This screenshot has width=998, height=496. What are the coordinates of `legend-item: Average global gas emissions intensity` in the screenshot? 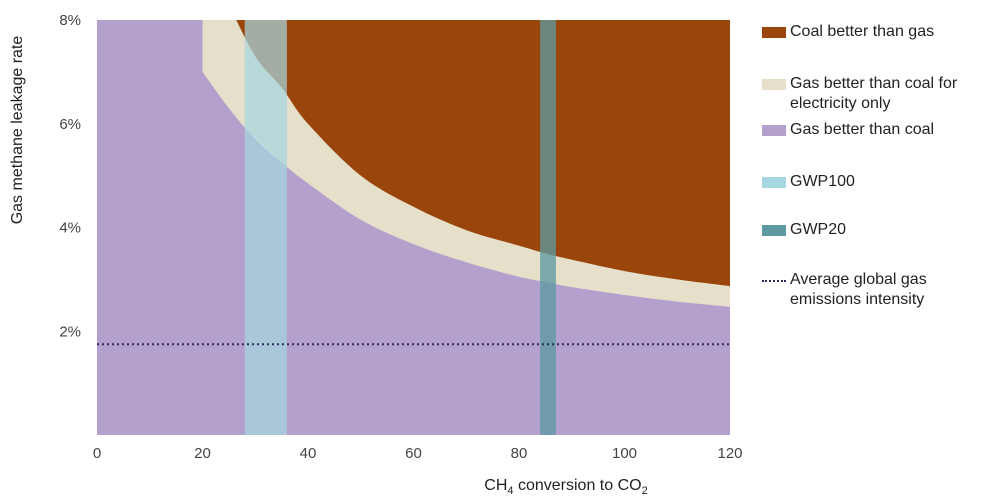 It's located at (844, 290).